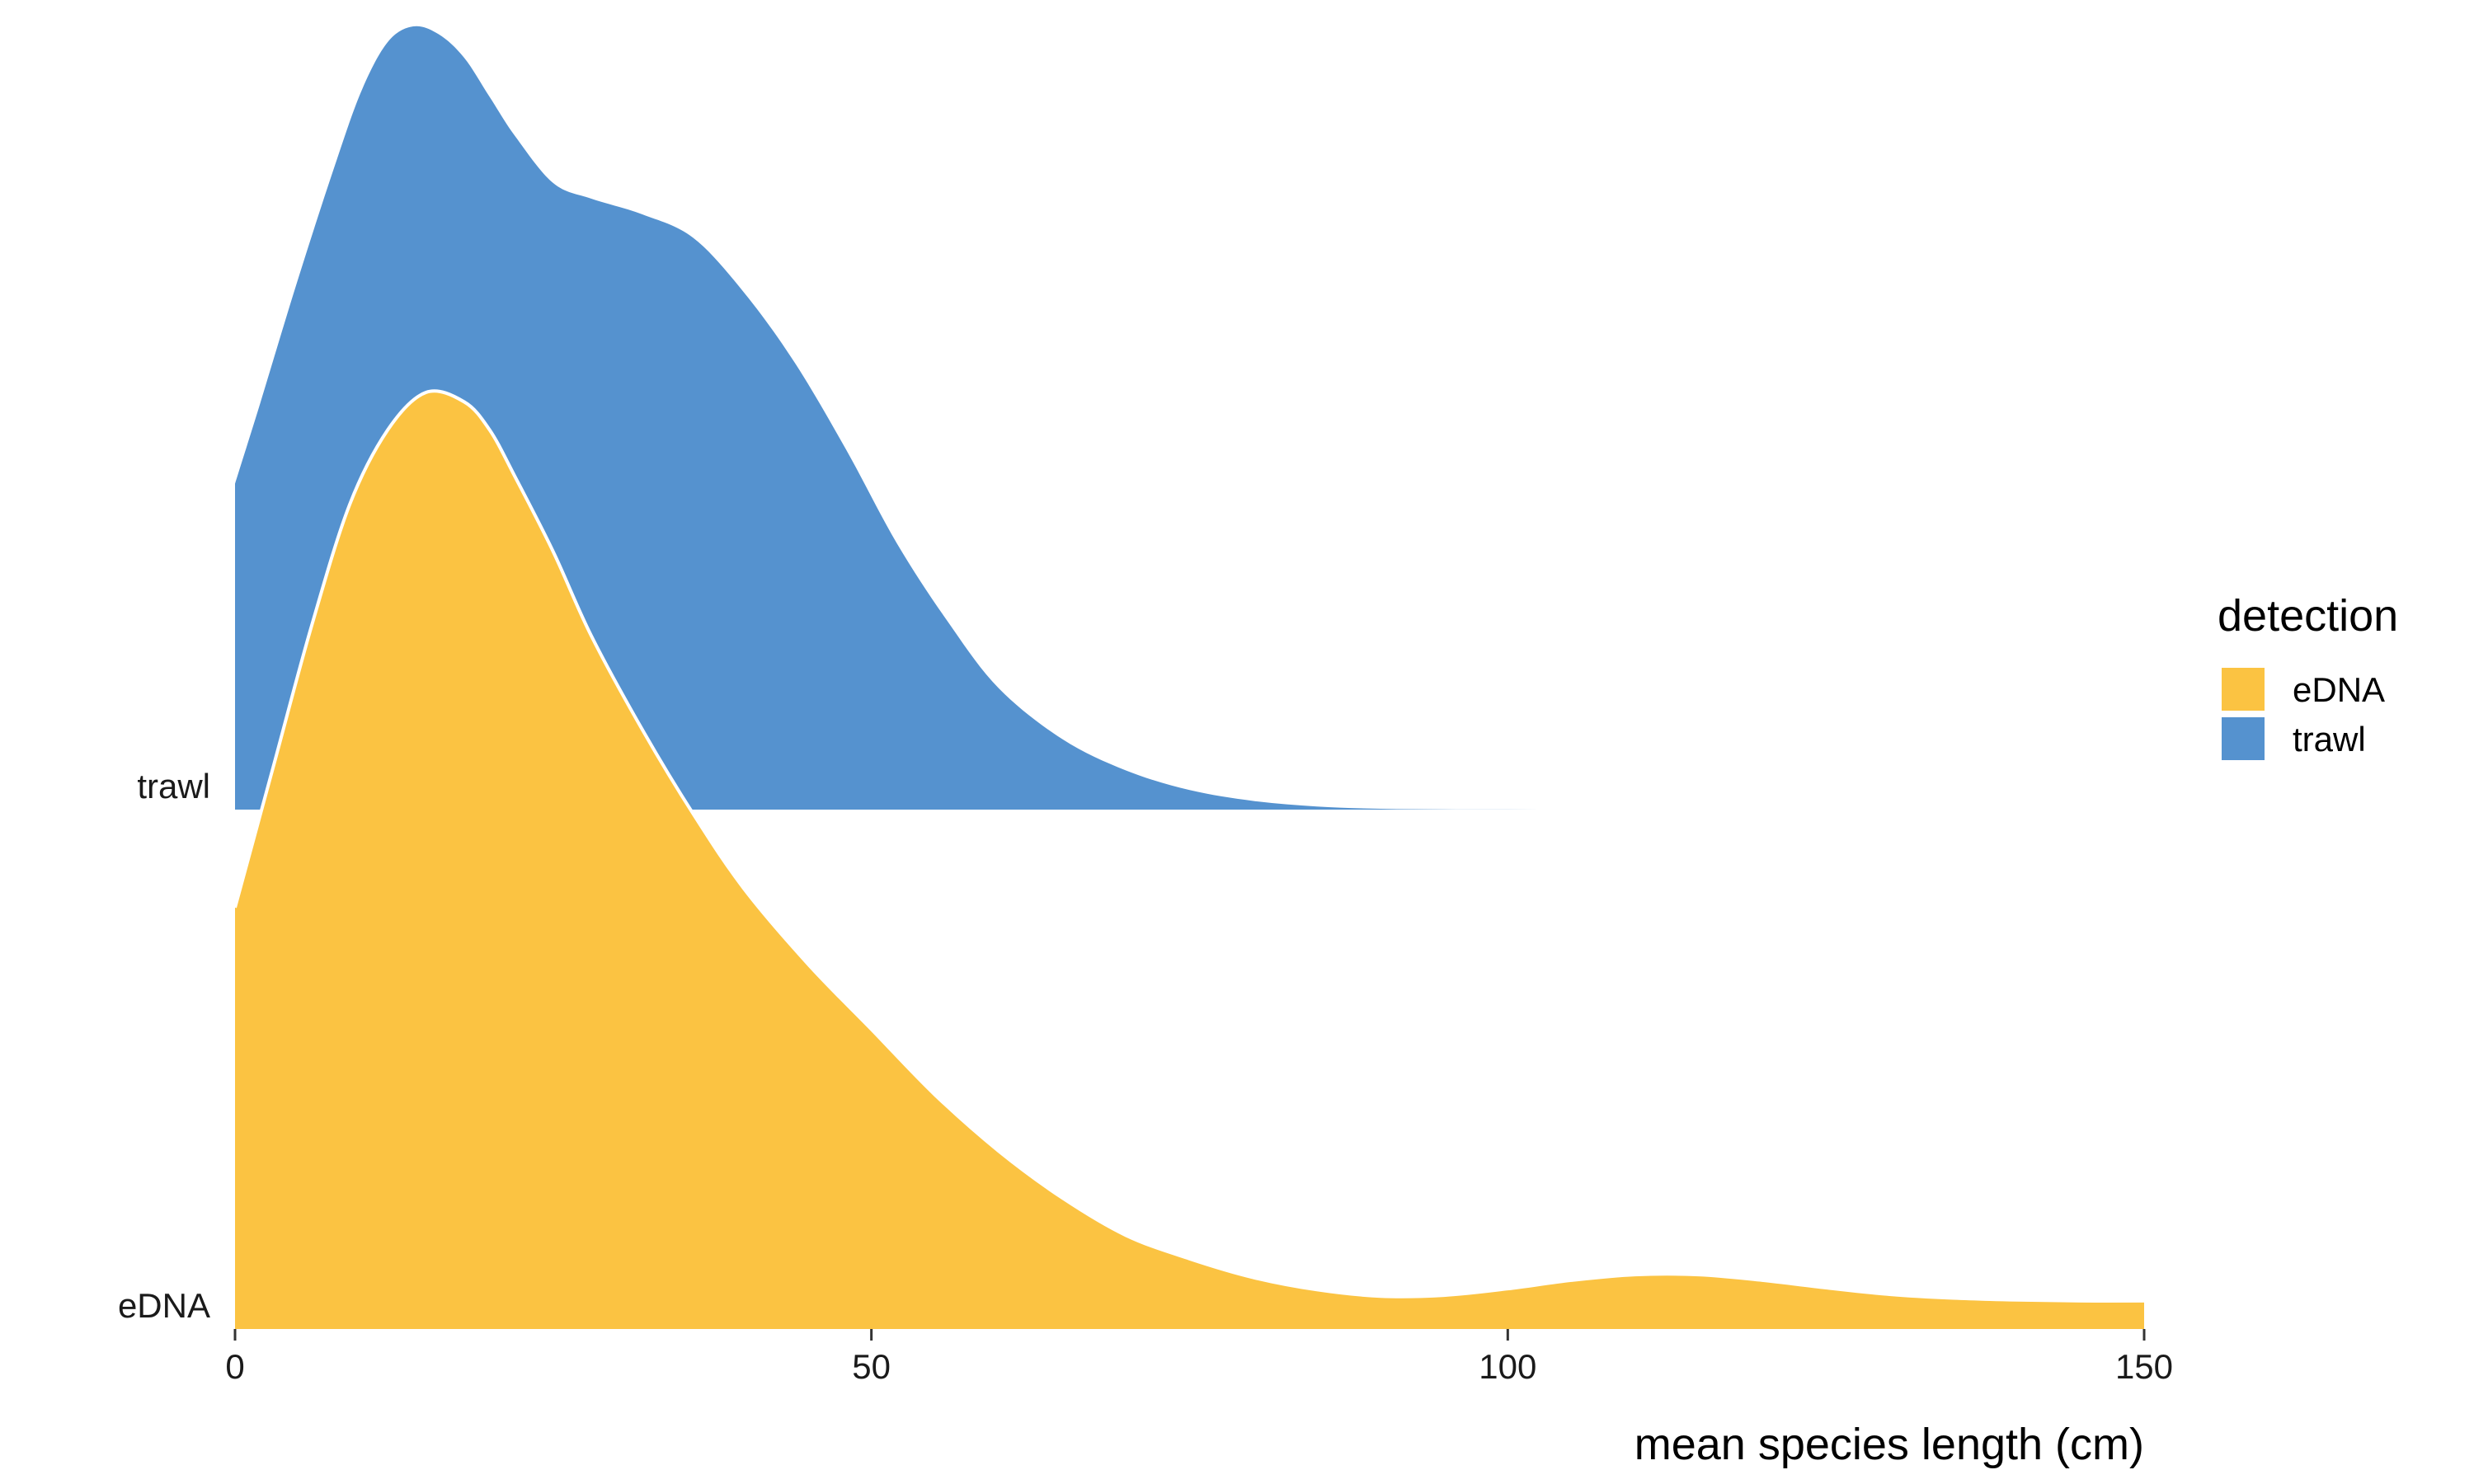 The height and width of the screenshot is (1484, 2474). What do you see at coordinates (173, 786) in the screenshot?
I see `y-category-label-trawl: trawl` at bounding box center [173, 786].